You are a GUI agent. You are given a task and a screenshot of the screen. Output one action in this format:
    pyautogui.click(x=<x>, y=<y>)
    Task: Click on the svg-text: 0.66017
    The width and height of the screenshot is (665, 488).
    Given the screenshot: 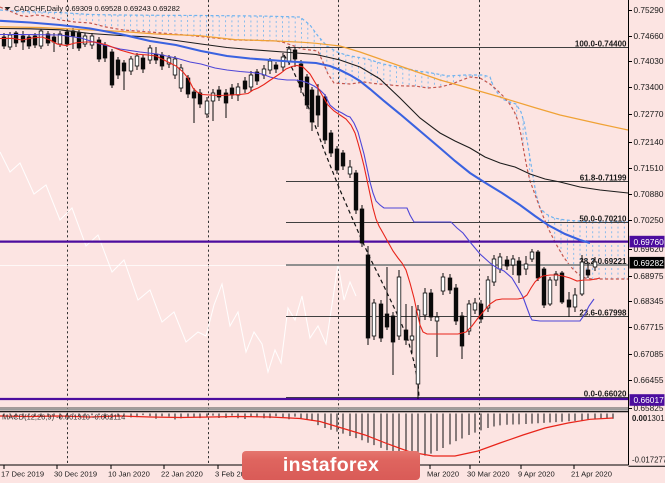 What is the action you would take?
    pyautogui.click(x=649, y=400)
    